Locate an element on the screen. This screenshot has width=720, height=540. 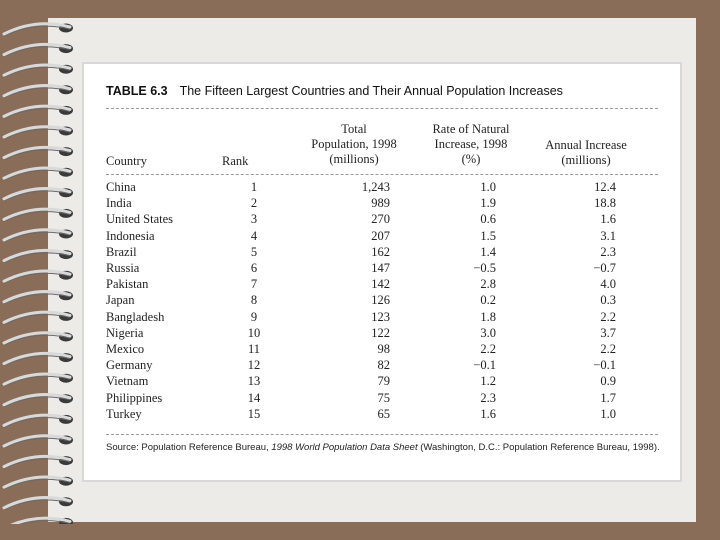
cell-rate: 1.4 is located at coordinates (488, 251).